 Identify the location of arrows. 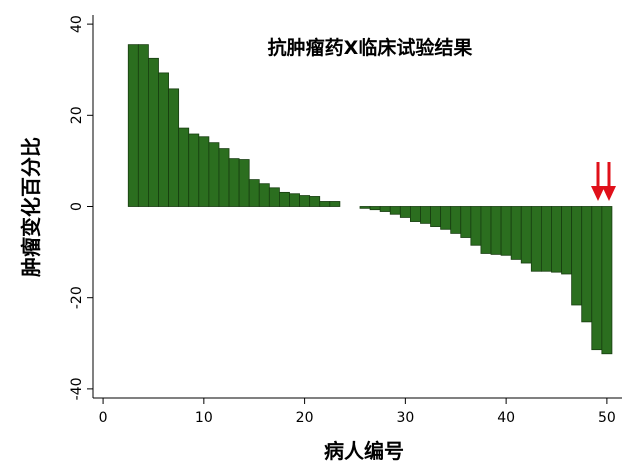
(603, 181).